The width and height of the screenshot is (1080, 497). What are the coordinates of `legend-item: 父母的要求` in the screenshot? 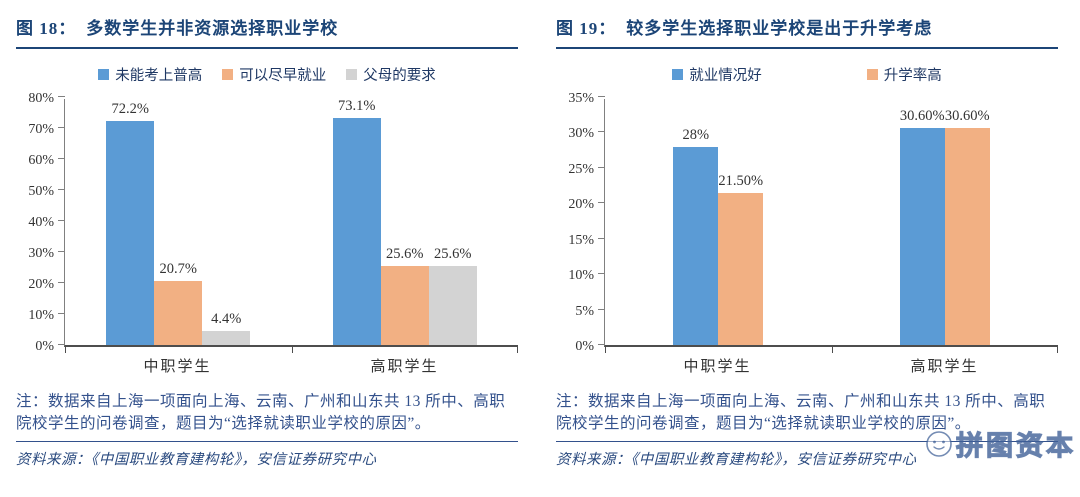 It's located at (391, 74).